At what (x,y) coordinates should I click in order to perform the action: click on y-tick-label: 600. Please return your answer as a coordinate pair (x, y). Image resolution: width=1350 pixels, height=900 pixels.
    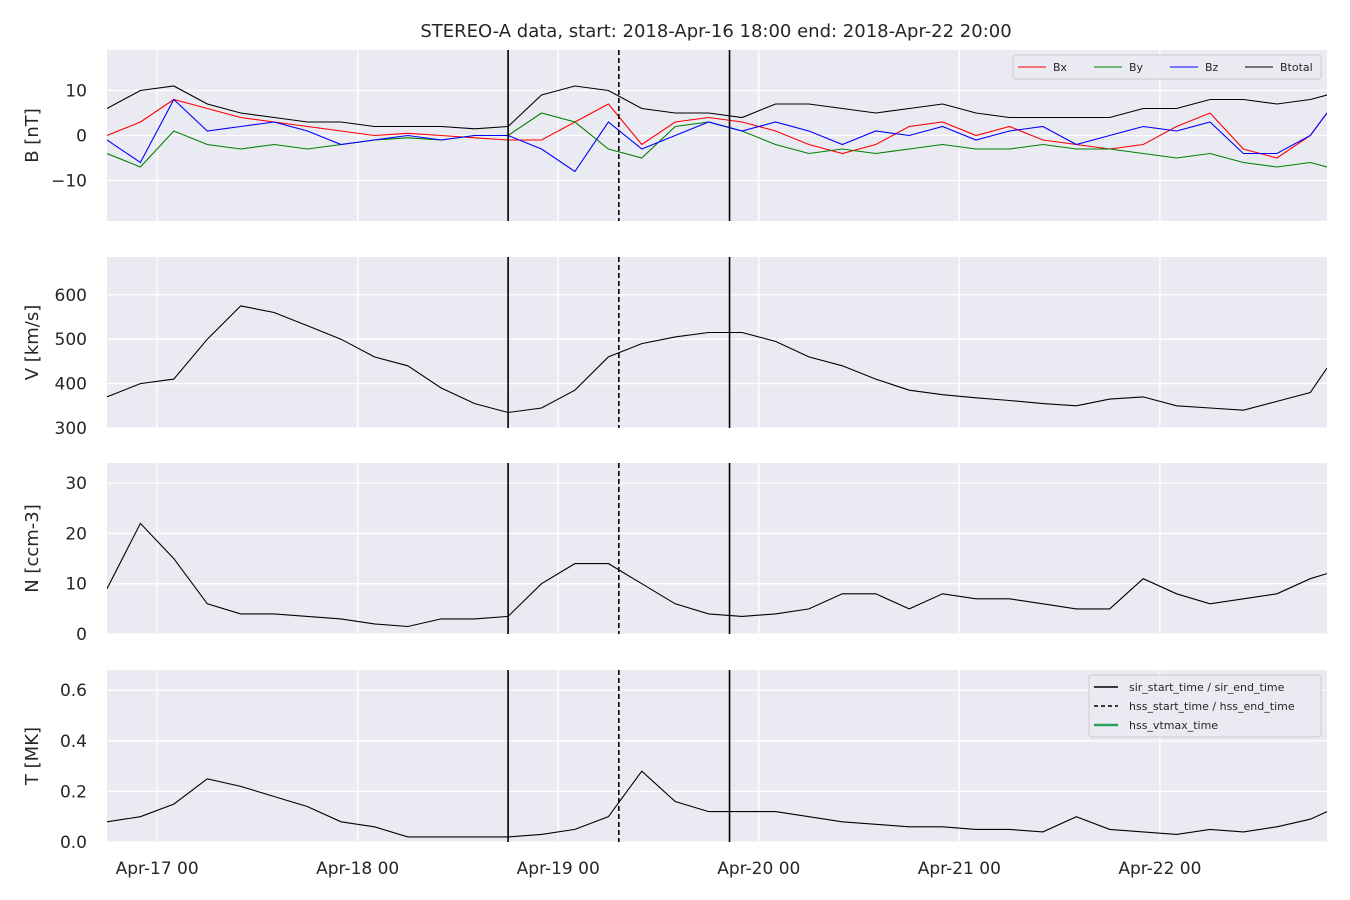
    Looking at the image, I should click on (71, 296).